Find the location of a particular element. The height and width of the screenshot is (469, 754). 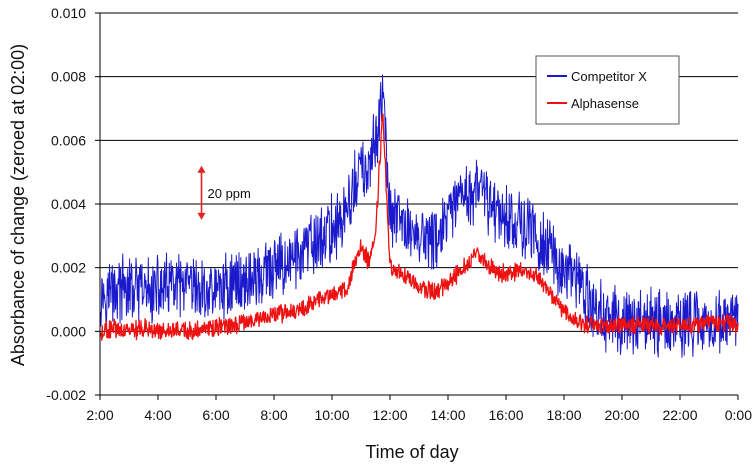

x-tick-label-3: 8:00 is located at coordinates (273, 415).